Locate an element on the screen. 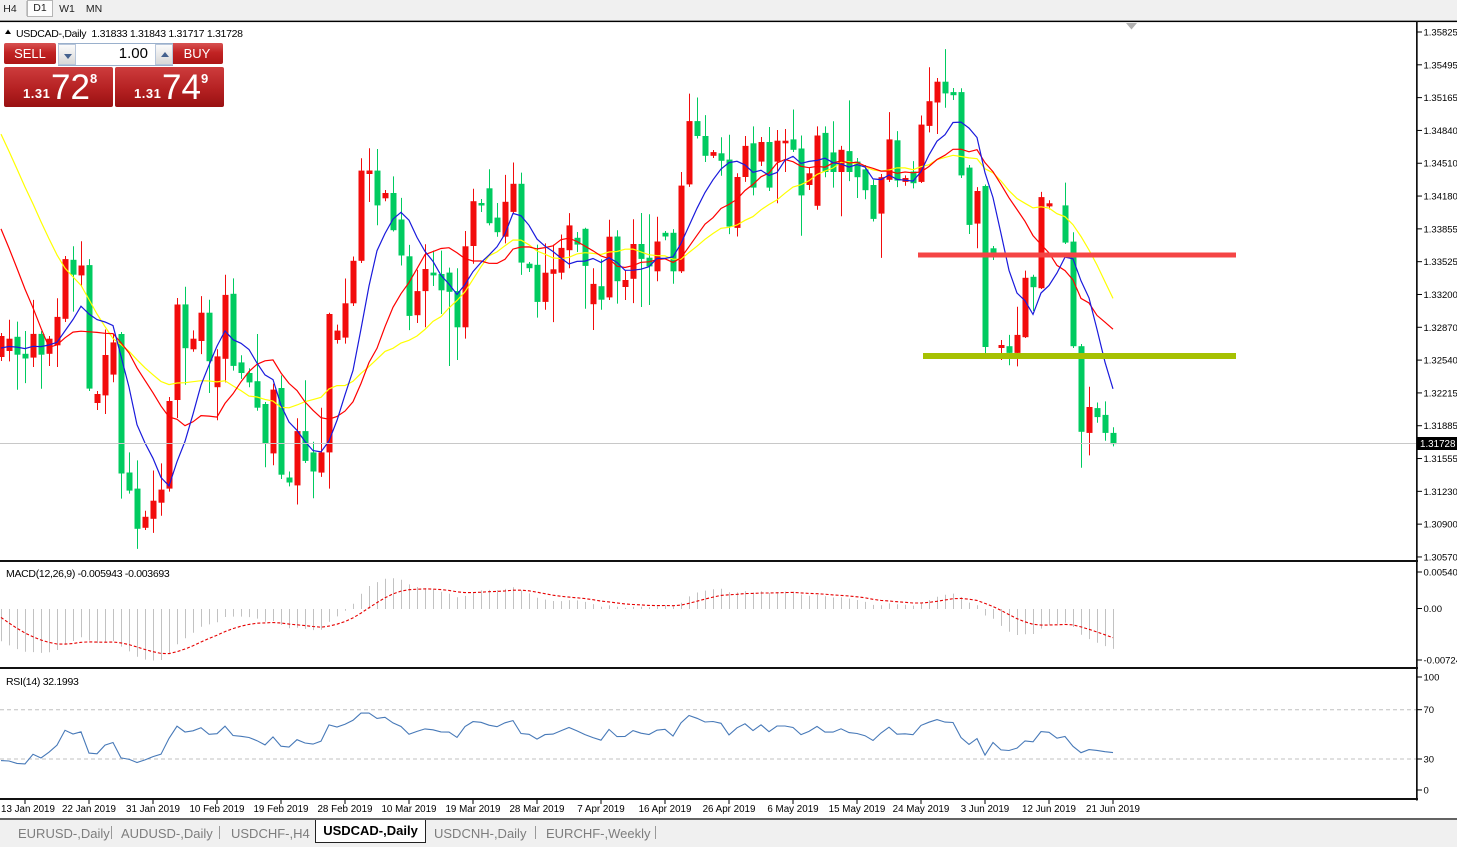 This screenshot has height=847, width=1457. svg-text: 22 Jan 2019 is located at coordinates (89, 809).